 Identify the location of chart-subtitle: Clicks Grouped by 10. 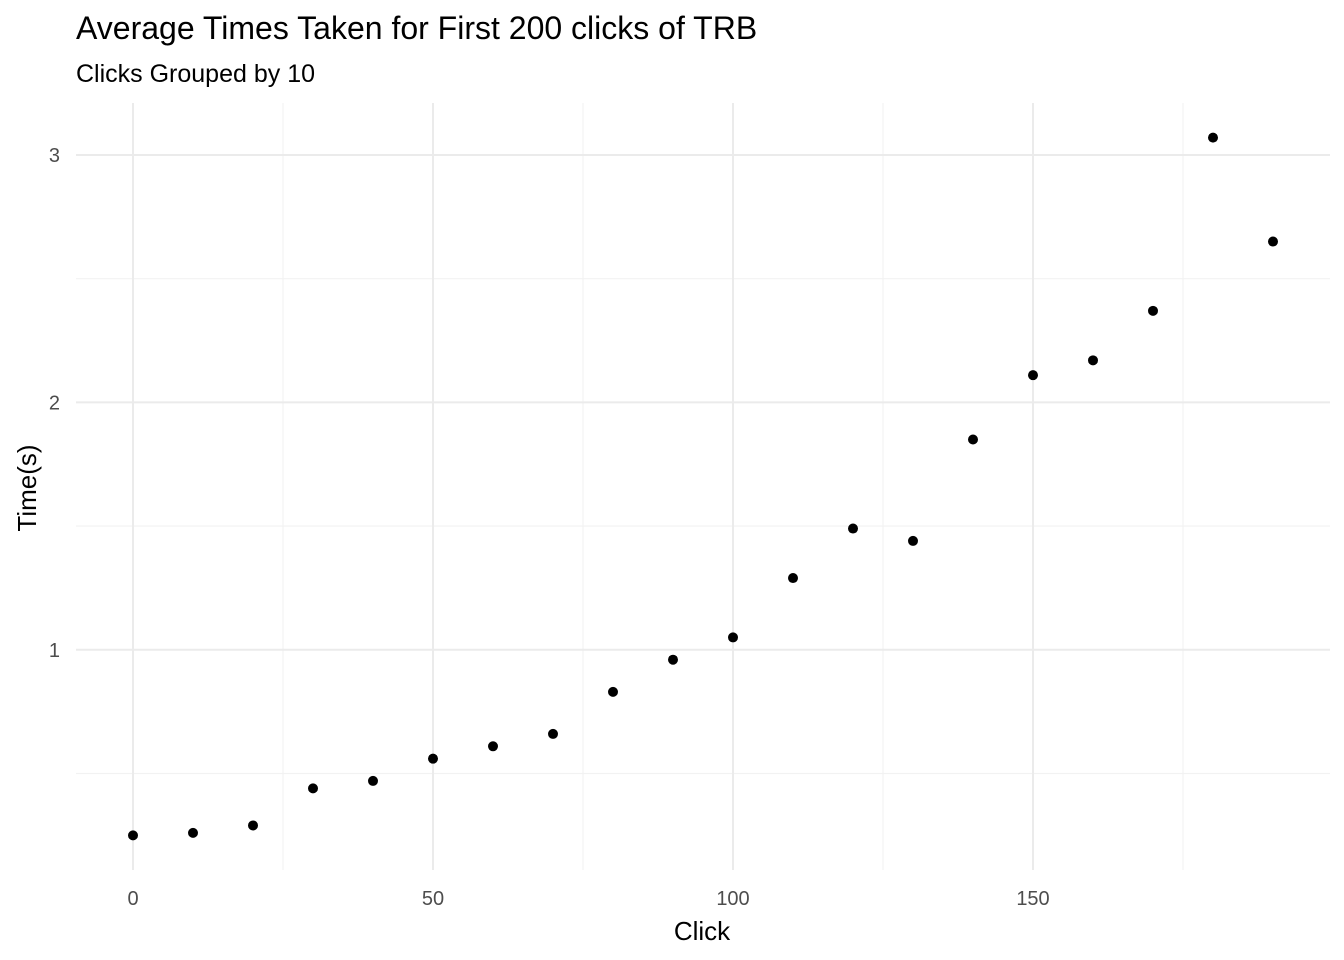
(196, 74).